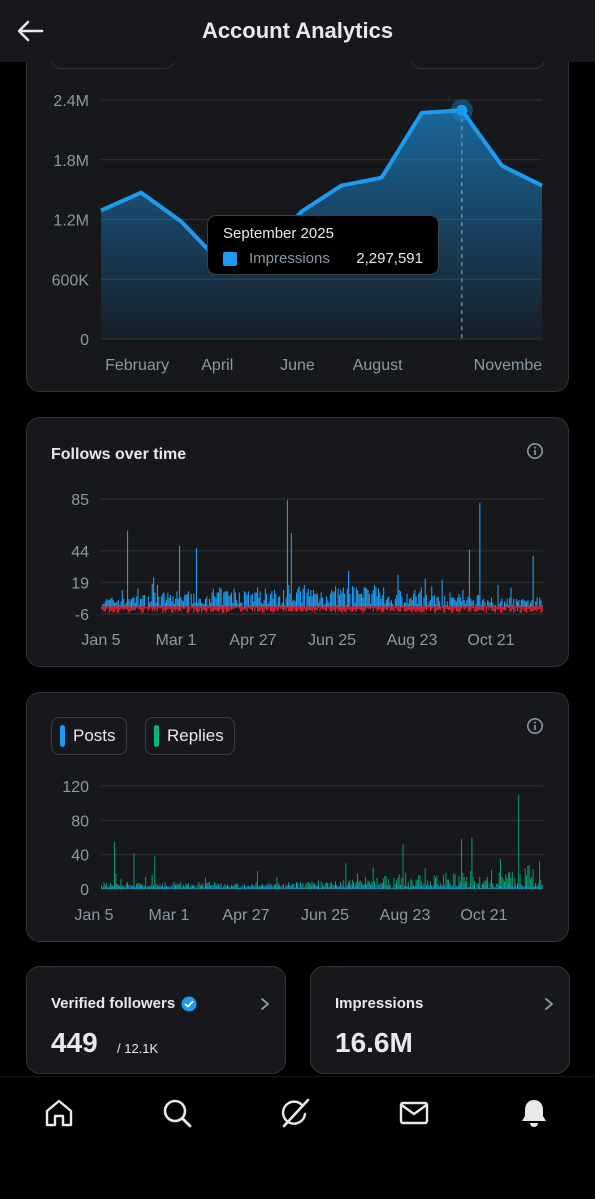 This screenshot has width=595, height=1199. I want to click on chevron-right-icon, so click(549, 1004).